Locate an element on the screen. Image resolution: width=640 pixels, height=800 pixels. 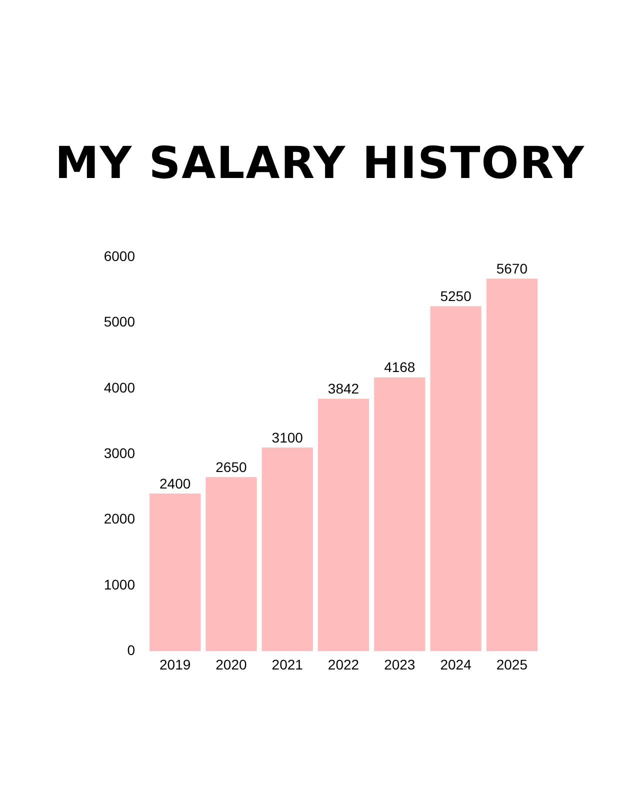
data-label: 5670 is located at coordinates (512, 268).